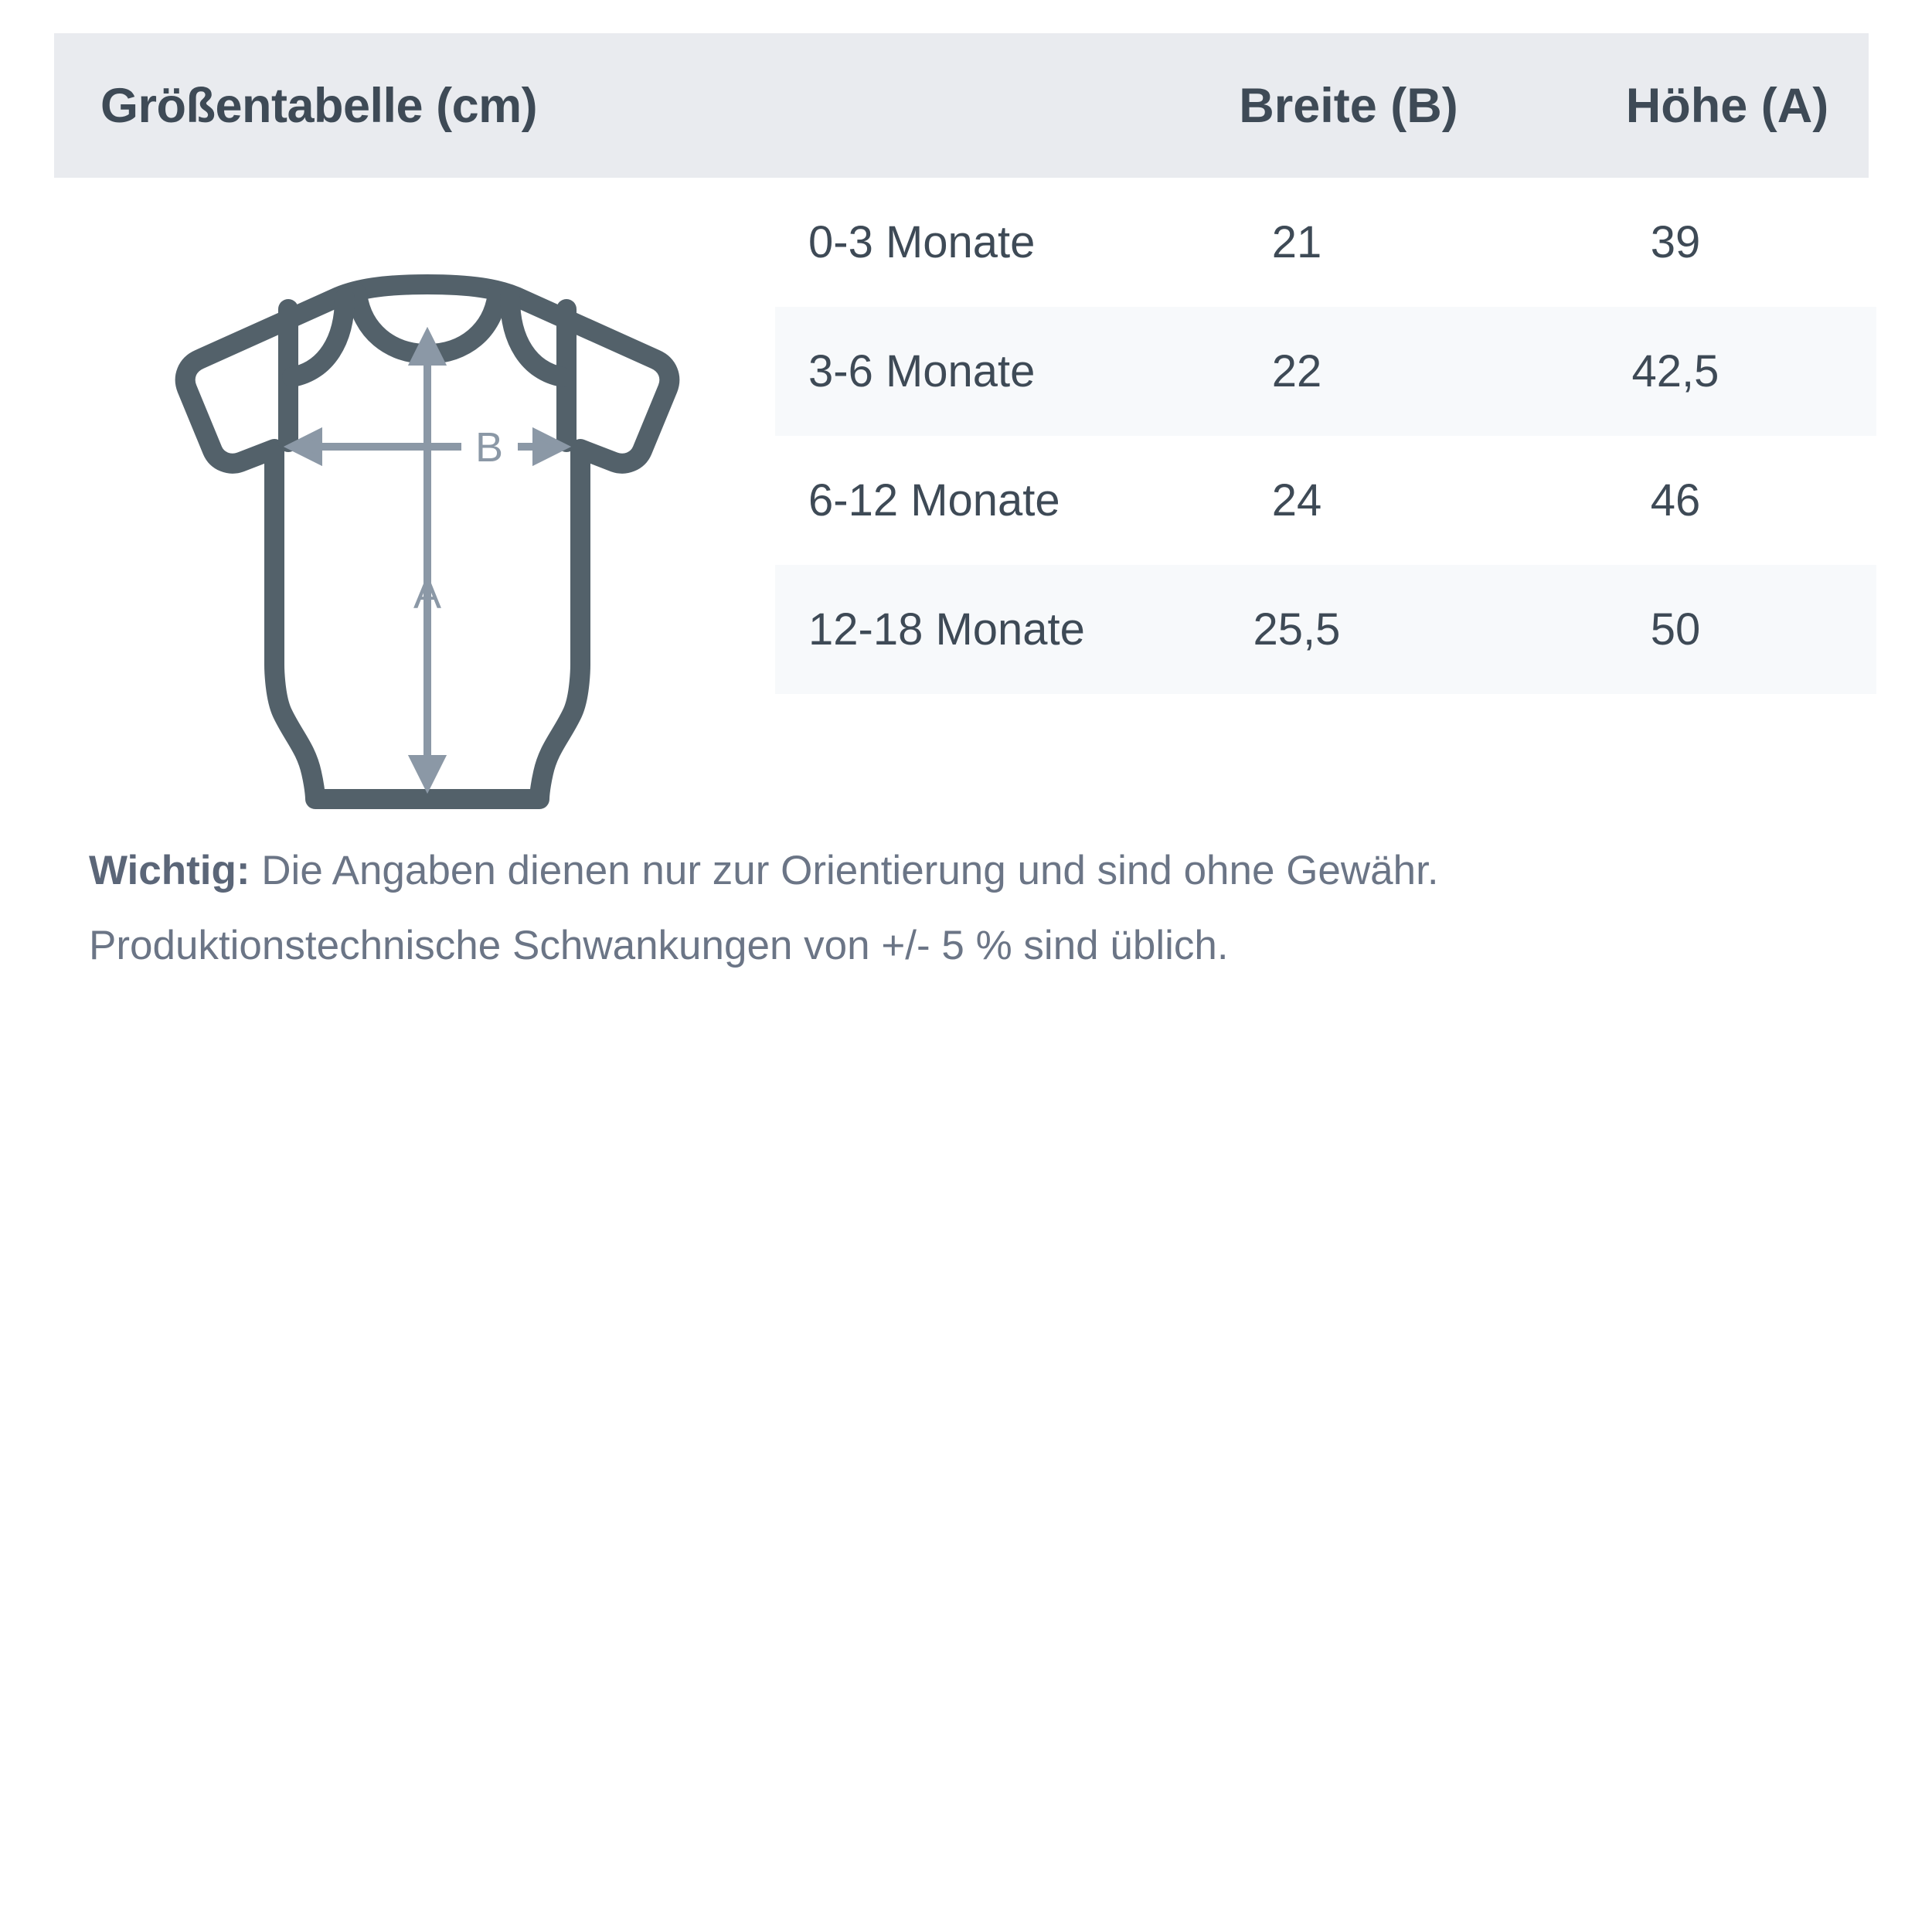 The width and height of the screenshot is (1932, 1932). I want to click on footnote-lead: Wichtig:, so click(169, 871).